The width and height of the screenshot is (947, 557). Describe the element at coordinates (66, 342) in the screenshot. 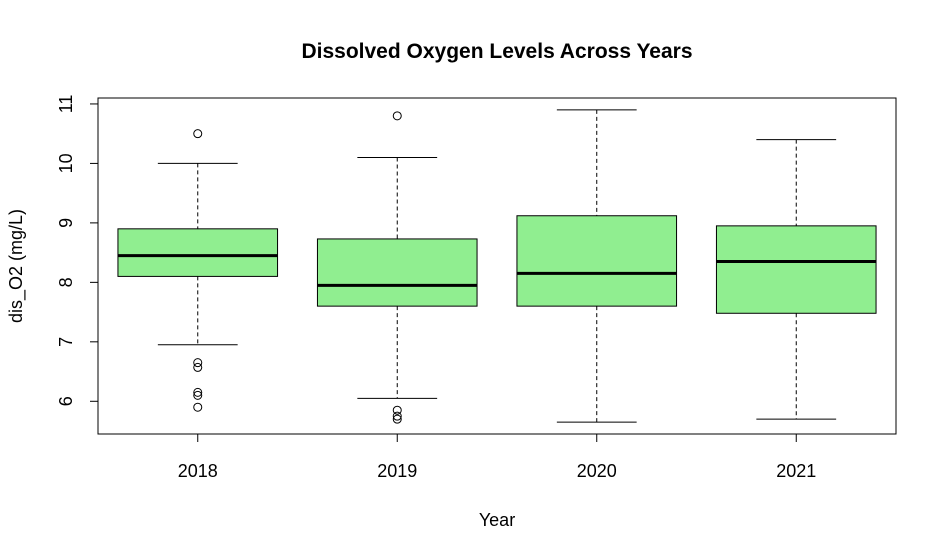

I see `y-tick-label: 7` at that location.